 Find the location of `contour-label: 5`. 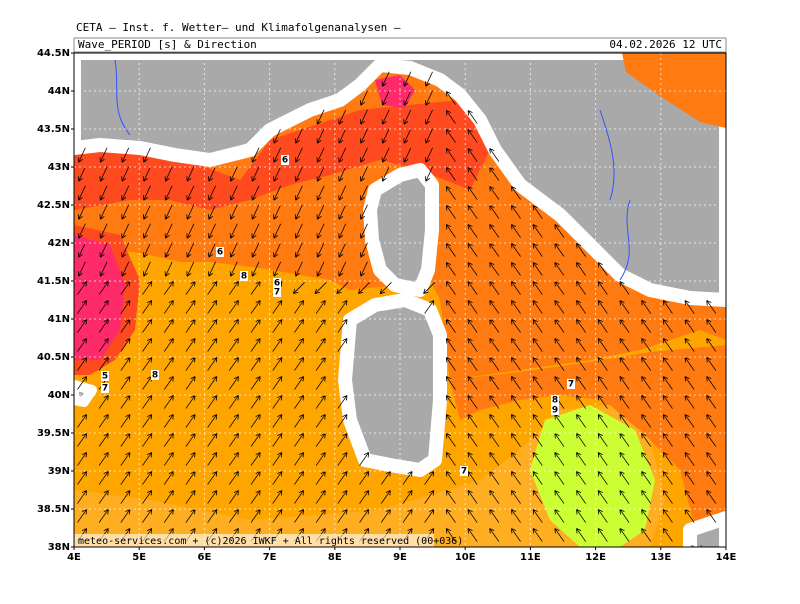

contour-label: 5 is located at coordinates (105, 377).